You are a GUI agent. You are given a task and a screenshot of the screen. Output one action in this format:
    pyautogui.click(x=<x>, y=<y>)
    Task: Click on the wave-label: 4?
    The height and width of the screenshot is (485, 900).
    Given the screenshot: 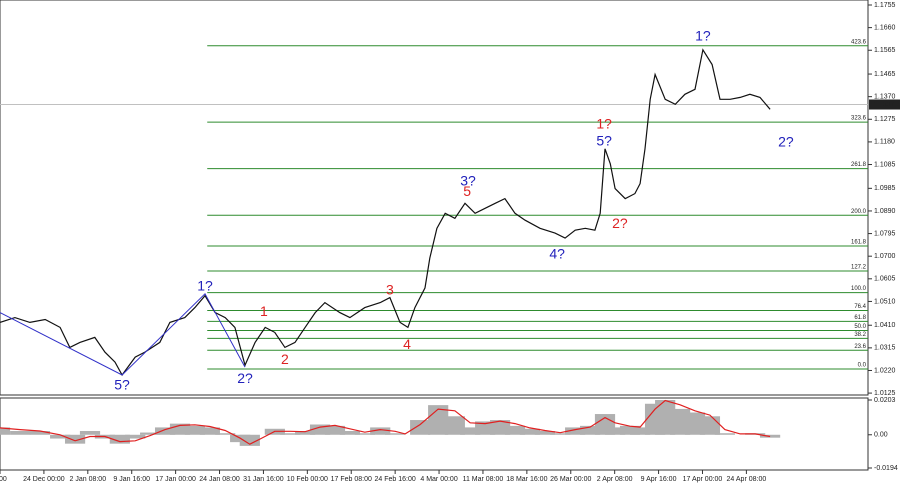 What is the action you would take?
    pyautogui.click(x=557, y=254)
    